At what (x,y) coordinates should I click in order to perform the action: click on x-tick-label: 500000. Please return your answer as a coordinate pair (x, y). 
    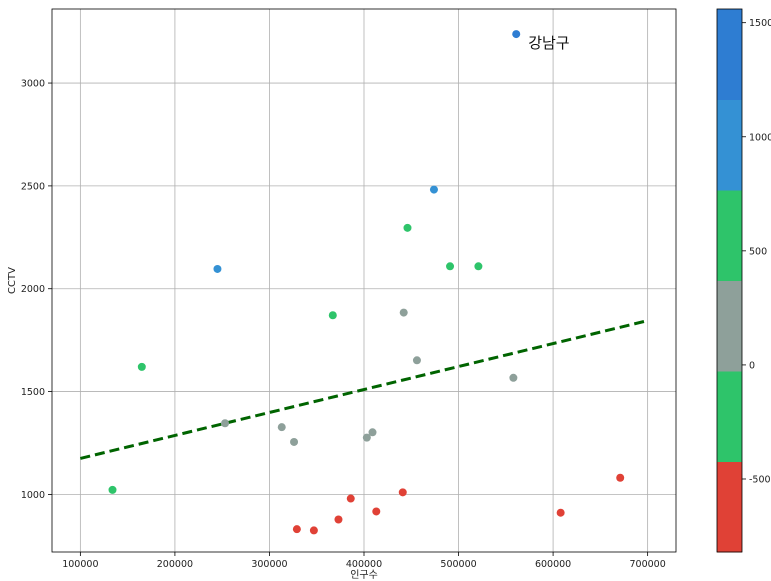
    Looking at the image, I should click on (458, 564).